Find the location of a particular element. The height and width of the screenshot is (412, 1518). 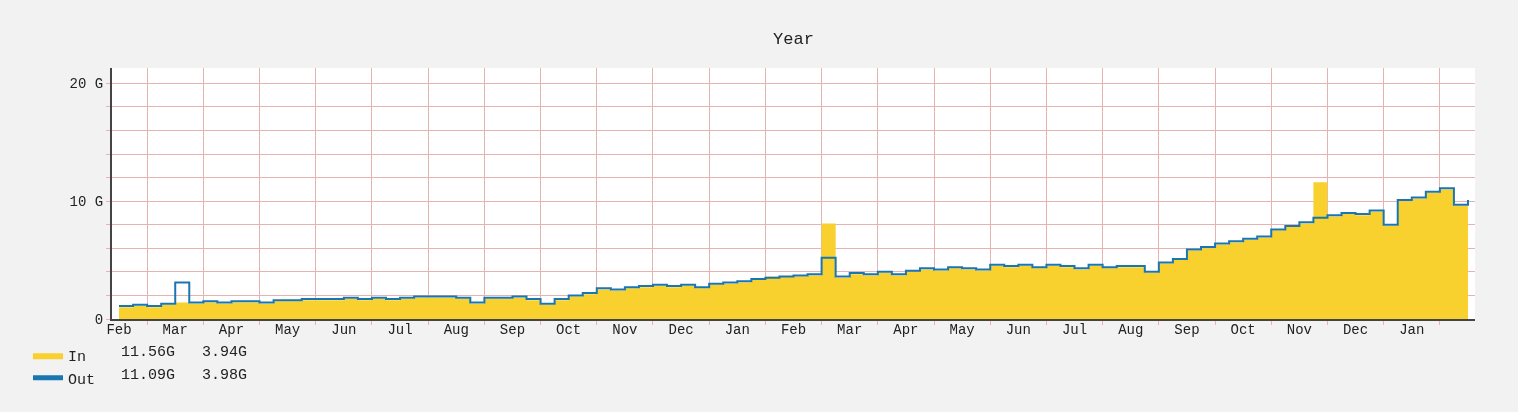

legend-label: In is located at coordinates (77, 358).